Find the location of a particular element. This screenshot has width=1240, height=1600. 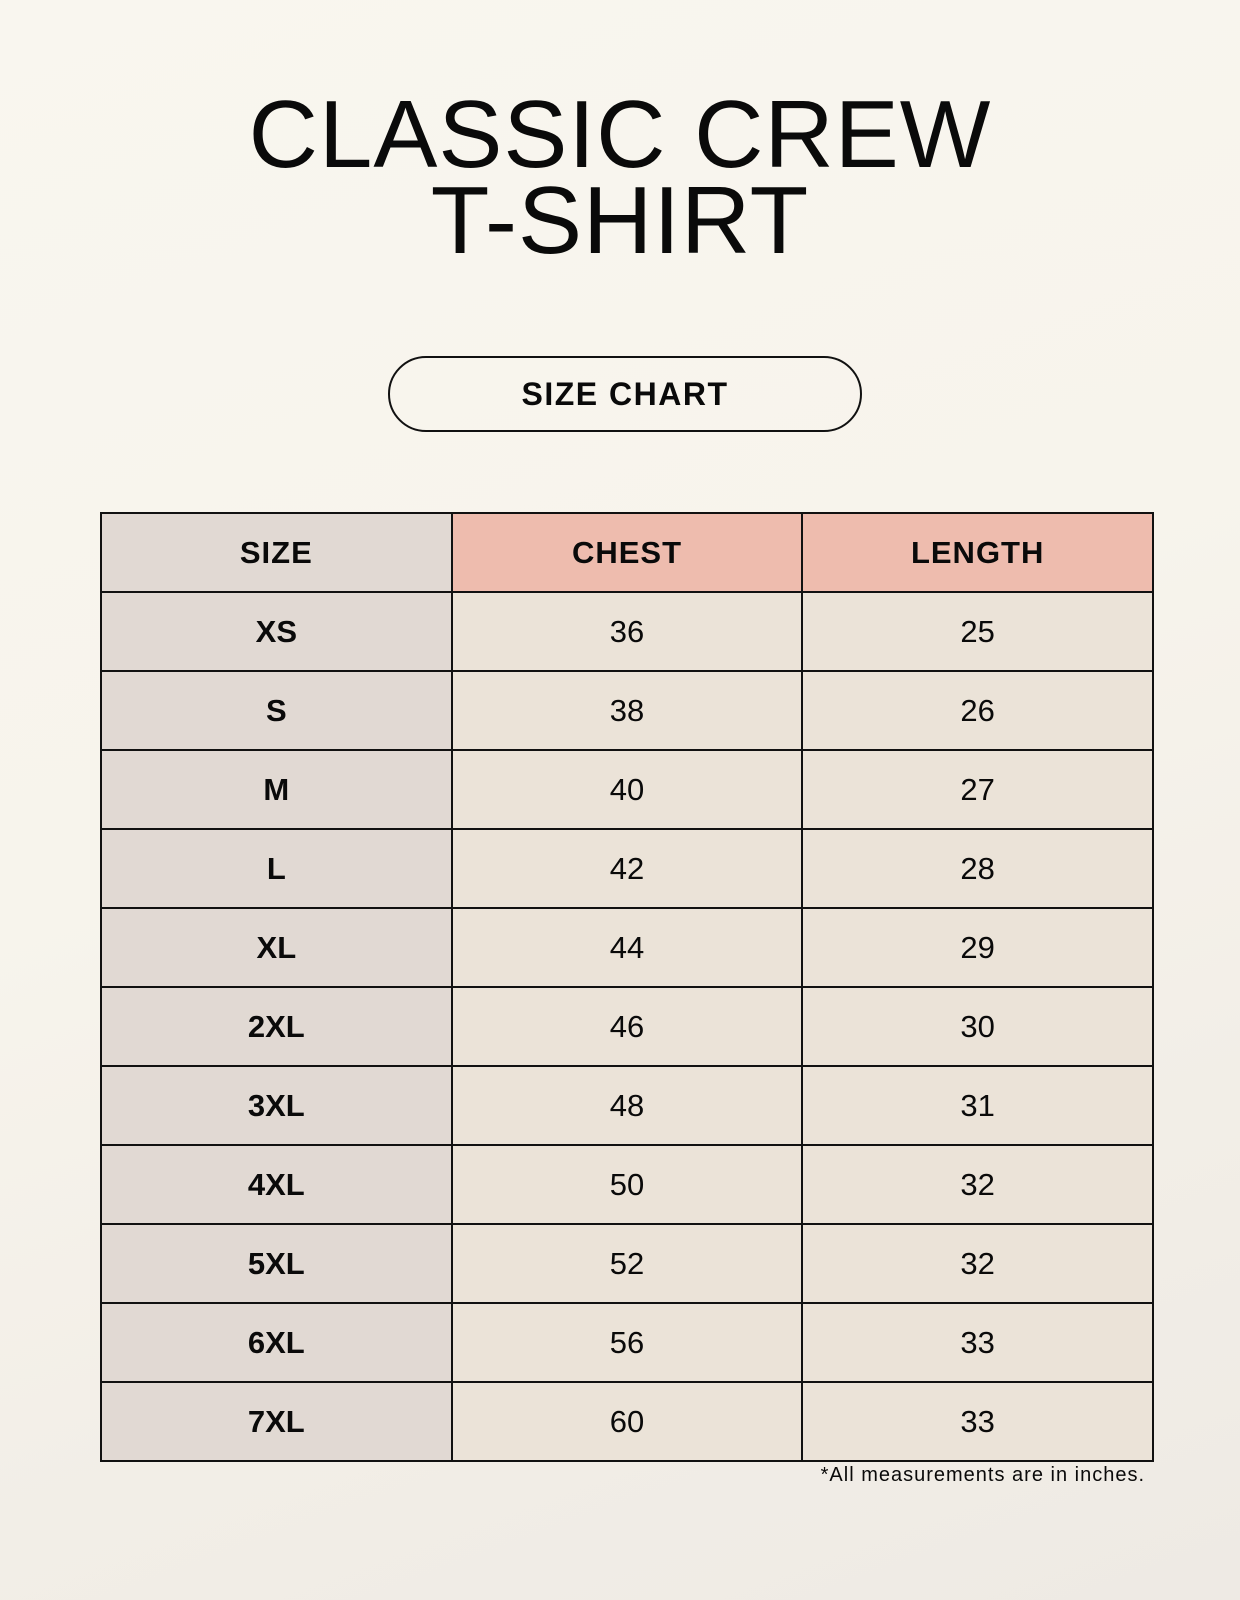

table-row: S 38 26 is located at coordinates (627, 710).